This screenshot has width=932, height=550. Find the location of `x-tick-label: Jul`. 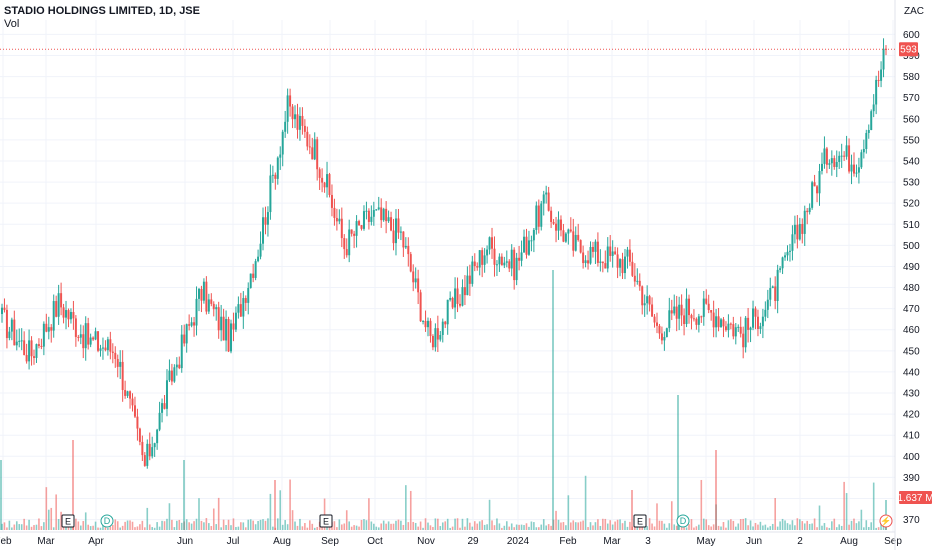

x-tick-label: Jul is located at coordinates (233, 541).